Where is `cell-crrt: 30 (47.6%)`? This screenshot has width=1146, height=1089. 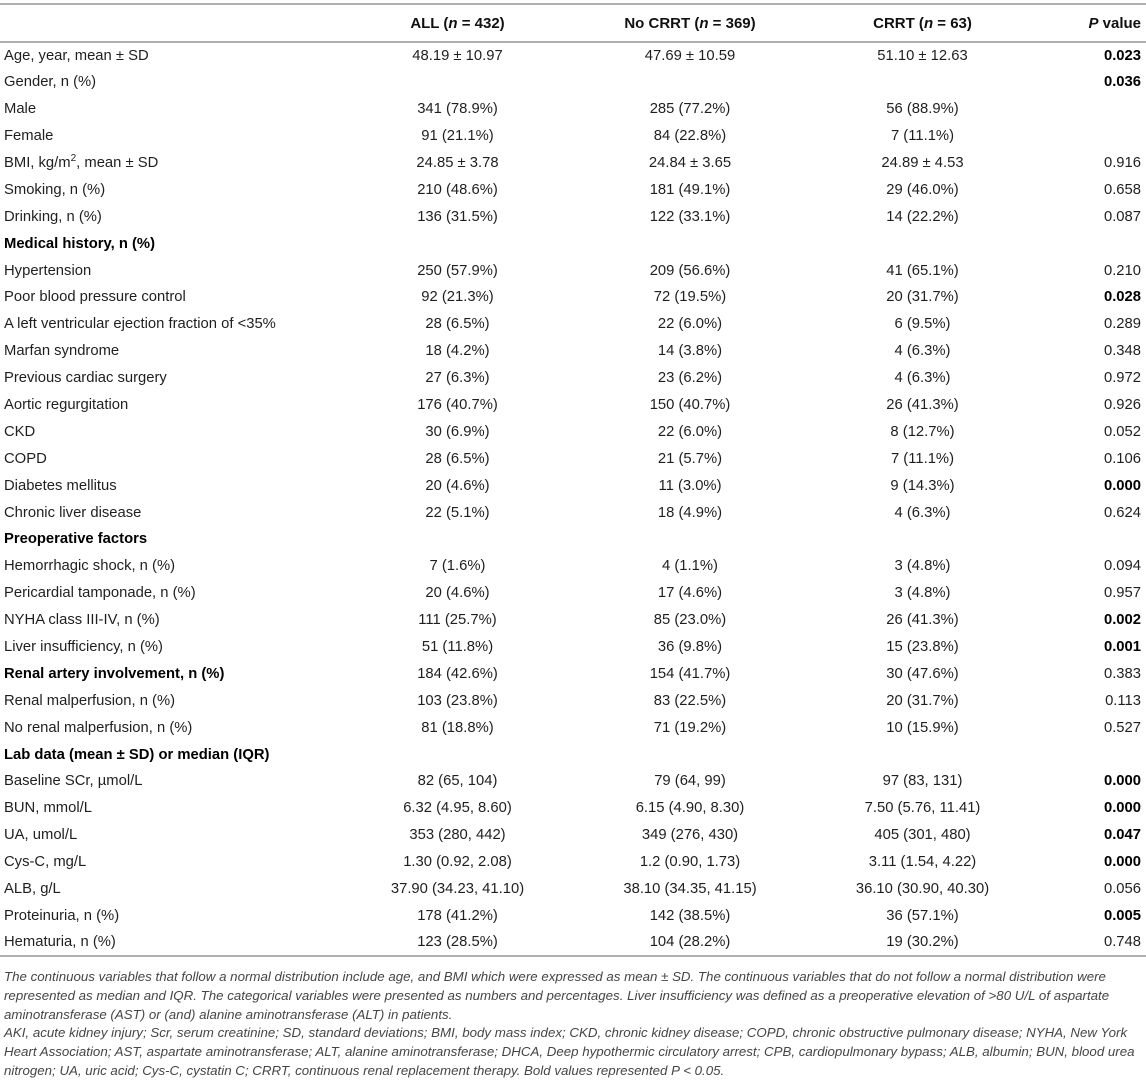
cell-crrt: 30 (47.6%) is located at coordinates (922, 673).